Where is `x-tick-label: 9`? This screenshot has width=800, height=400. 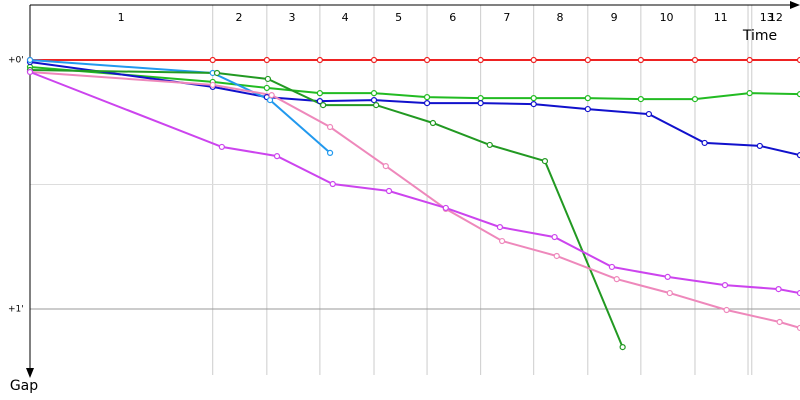
x-tick-label: 9 is located at coordinates (614, 17).